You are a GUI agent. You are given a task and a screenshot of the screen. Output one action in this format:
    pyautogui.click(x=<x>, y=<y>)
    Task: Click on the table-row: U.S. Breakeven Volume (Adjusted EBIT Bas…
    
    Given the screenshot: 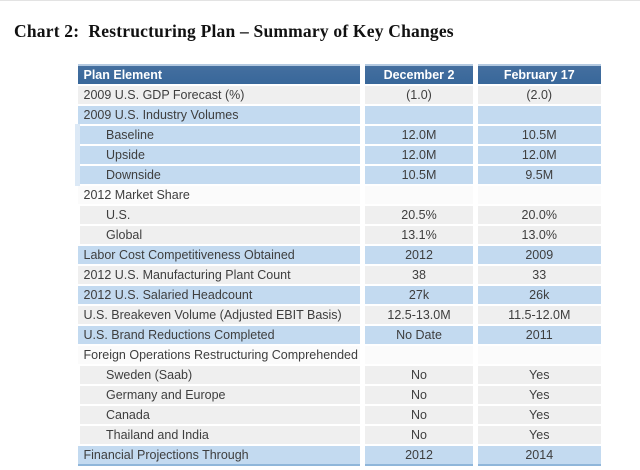 What is the action you would take?
    pyautogui.click(x=339, y=315)
    